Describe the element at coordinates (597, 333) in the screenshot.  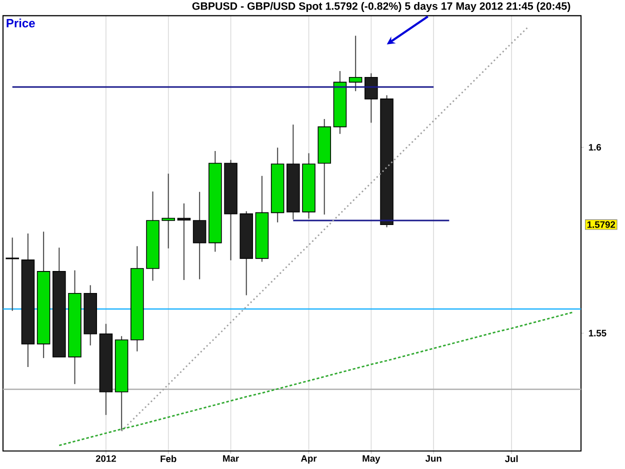
I see `y-tick-label: 1.55` at that location.